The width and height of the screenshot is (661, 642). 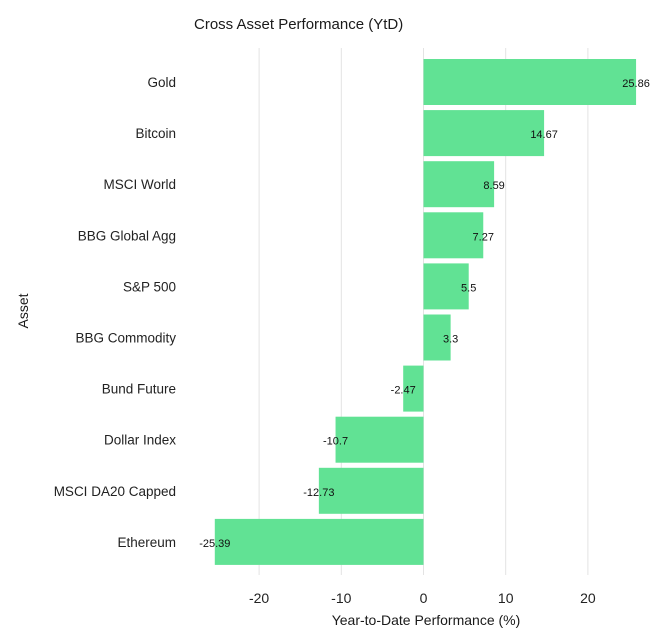 I want to click on data-label: -12.73, so click(x=318, y=493).